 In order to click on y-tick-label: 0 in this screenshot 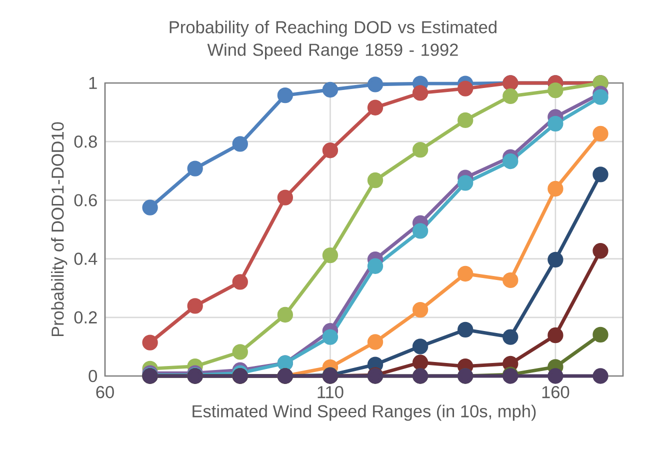, I will do `click(92, 376)`.